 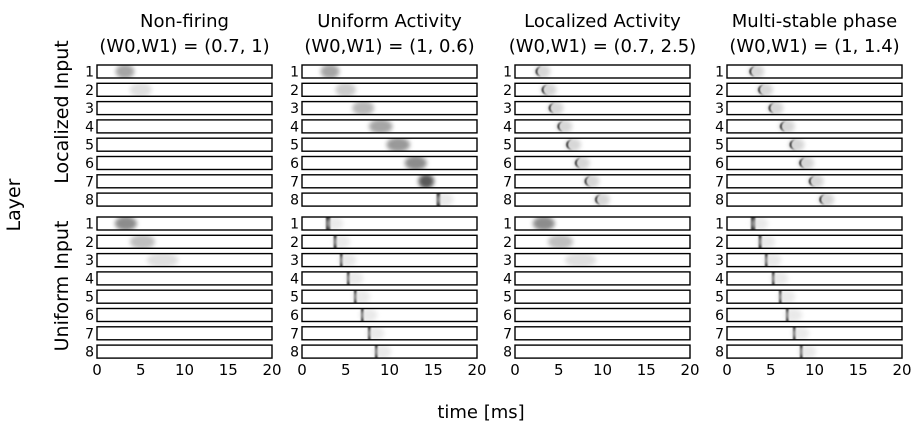 I want to click on layer-row: 7, so click(x=809, y=334).